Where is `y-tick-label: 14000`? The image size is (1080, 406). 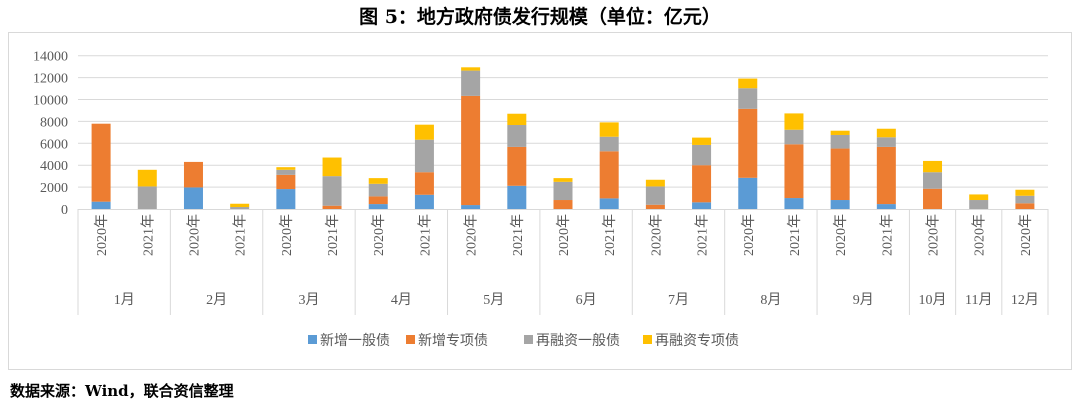 y-tick-label: 14000 is located at coordinates (50, 57).